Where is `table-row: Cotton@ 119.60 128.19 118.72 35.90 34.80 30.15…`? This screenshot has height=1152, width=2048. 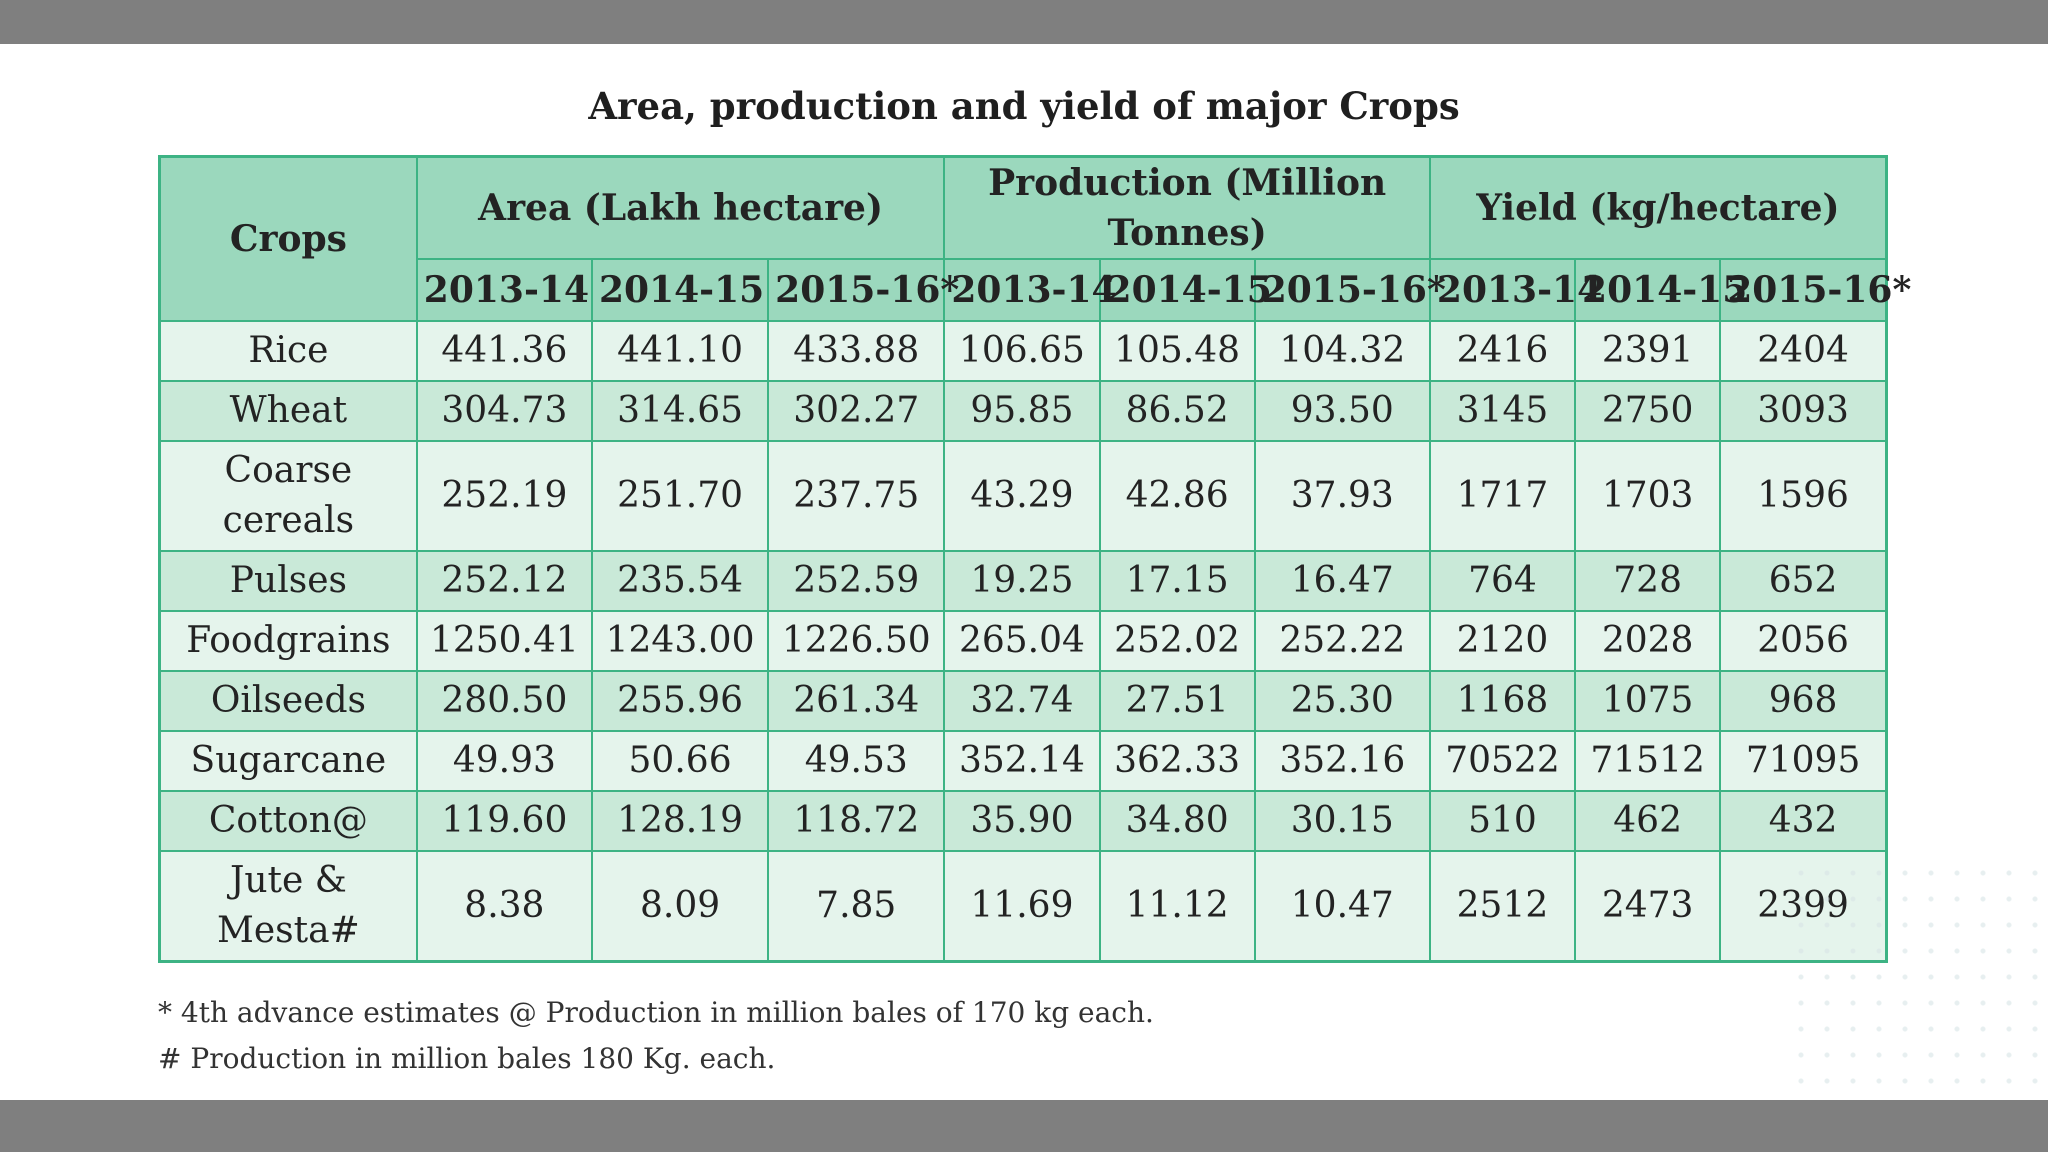 table-row: Cotton@ 119.60 128.19 118.72 35.90 34.80 30.15… is located at coordinates (1023, 821).